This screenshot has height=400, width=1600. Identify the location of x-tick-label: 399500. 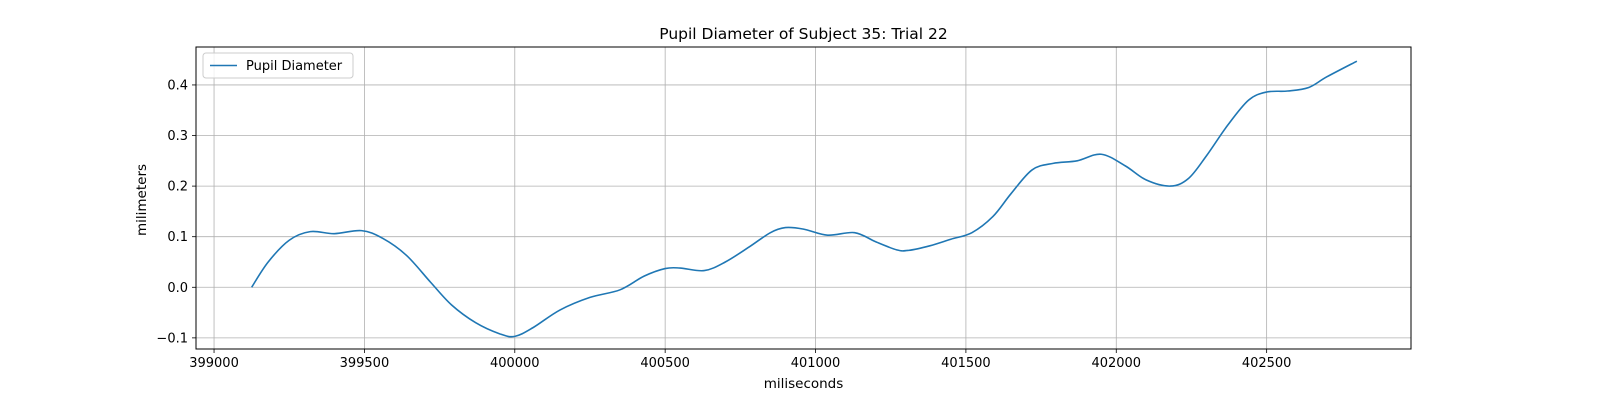
(365, 363).